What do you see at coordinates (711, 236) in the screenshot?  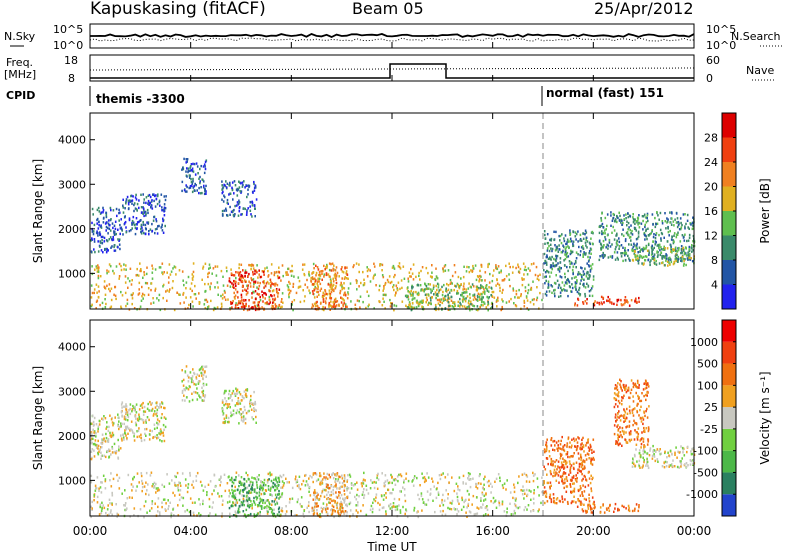 I see `colorbar-tick-label: 12` at bounding box center [711, 236].